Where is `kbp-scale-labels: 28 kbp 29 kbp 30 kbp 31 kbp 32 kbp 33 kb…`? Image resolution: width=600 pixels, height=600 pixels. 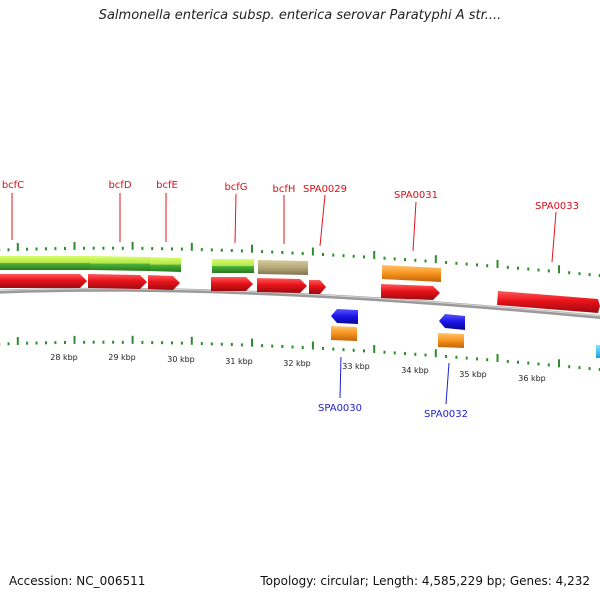
kbp-scale-labels: 28 kbp 29 kbp 30 kbp 31 kbp 32 kbp 33 kb… is located at coordinates (298, 368).